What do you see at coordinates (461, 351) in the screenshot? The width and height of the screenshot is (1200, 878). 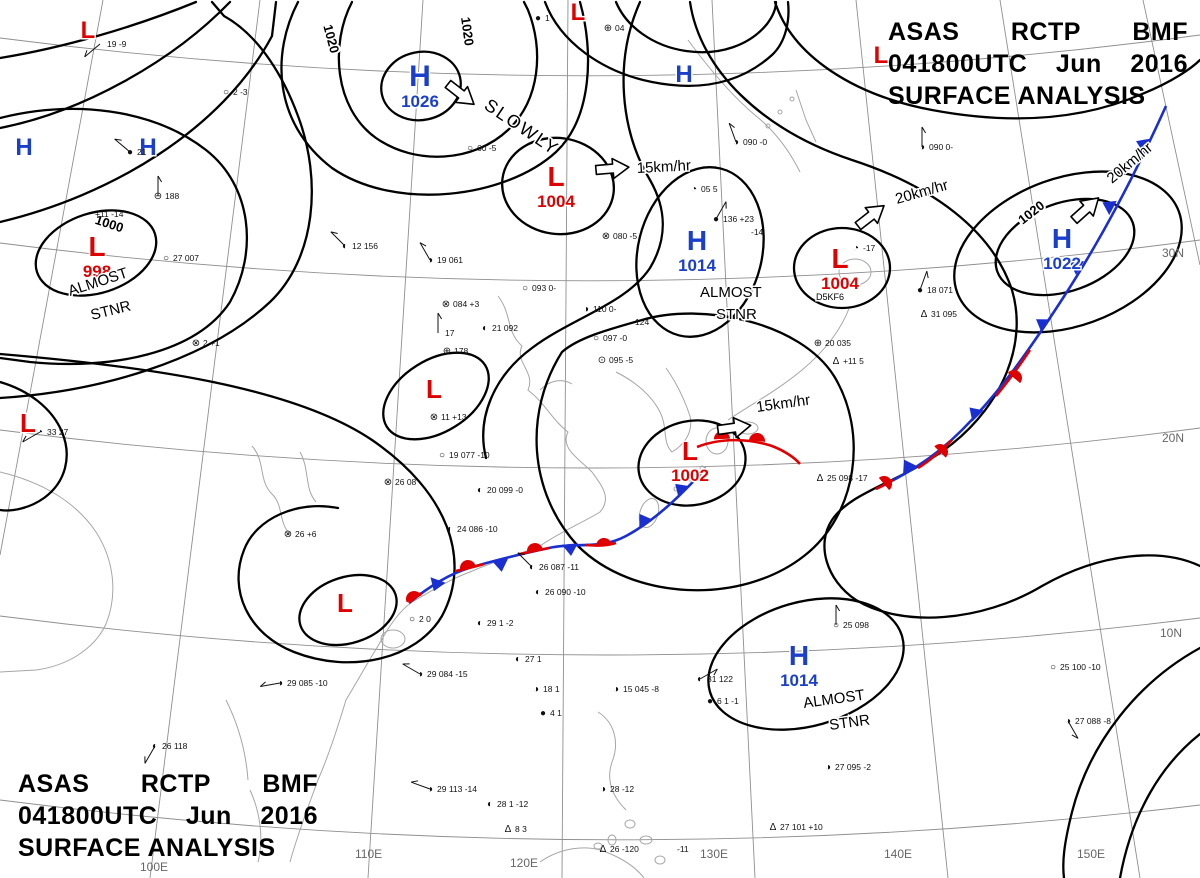 I see `station-values: 178` at bounding box center [461, 351].